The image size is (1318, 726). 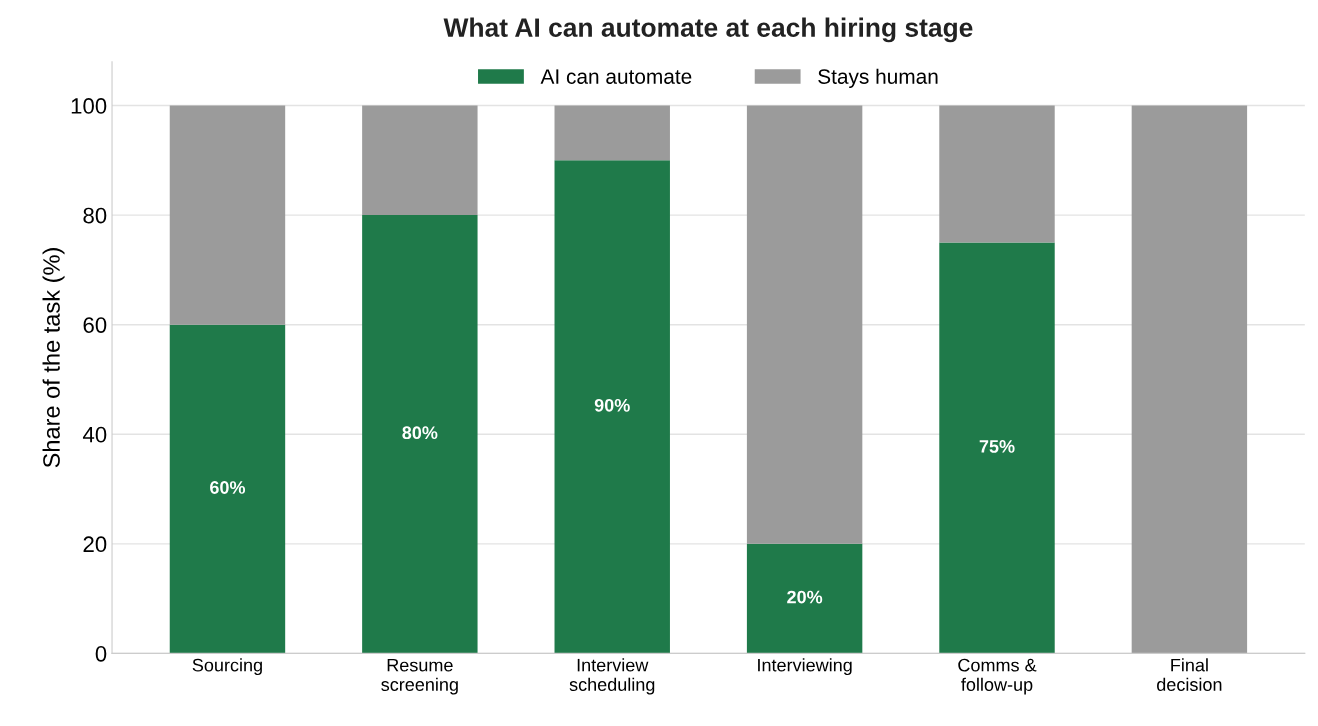 I want to click on data-label: 20%, so click(x=805, y=597).